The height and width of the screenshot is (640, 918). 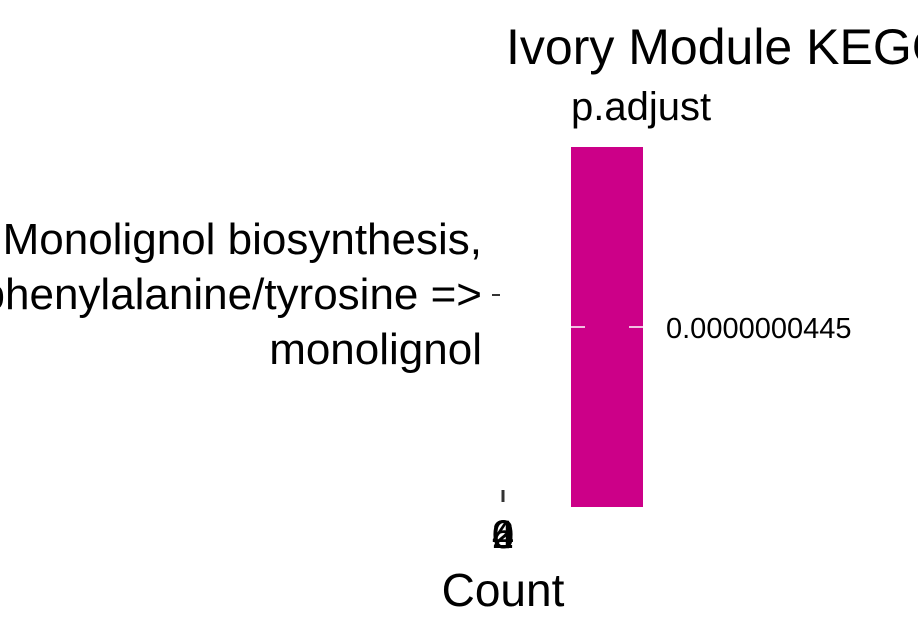 I want to click on x-tick-label: 2, so click(x=503, y=535).